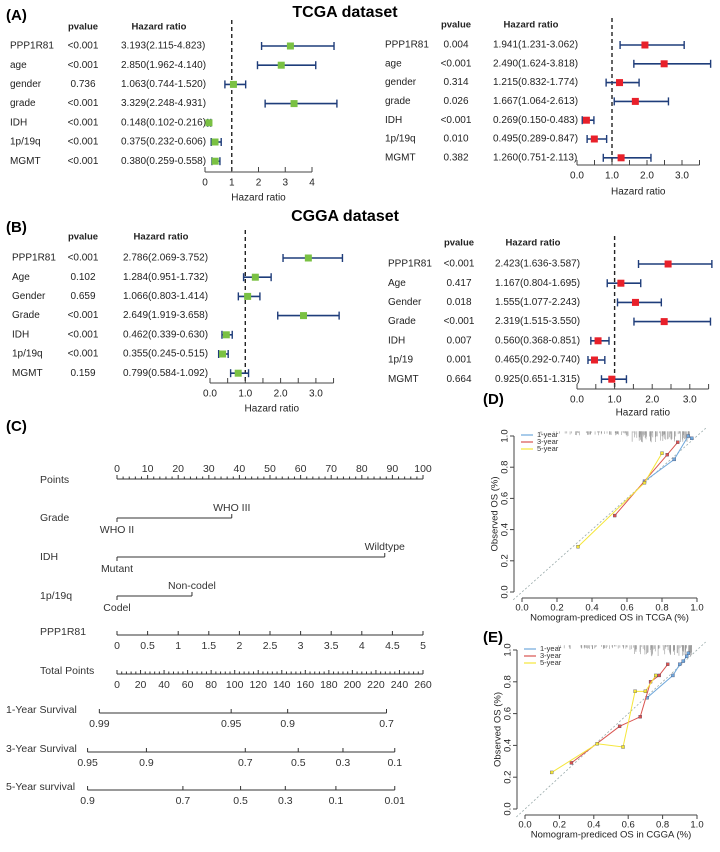 The image size is (720, 852). Describe the element at coordinates (165, 277) in the screenshot. I see `hazard-ratio-text: 1.284(0.951-1.732)` at that location.